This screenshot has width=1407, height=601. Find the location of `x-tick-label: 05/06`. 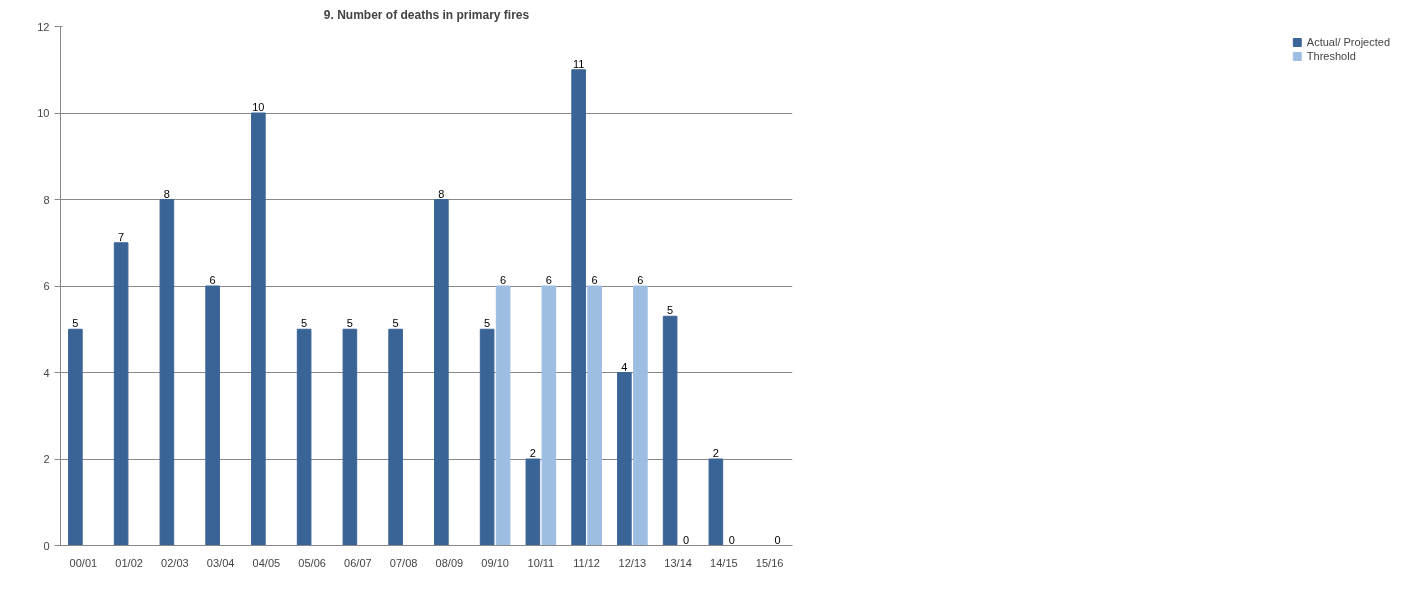

x-tick-label: 05/06 is located at coordinates (312, 562).